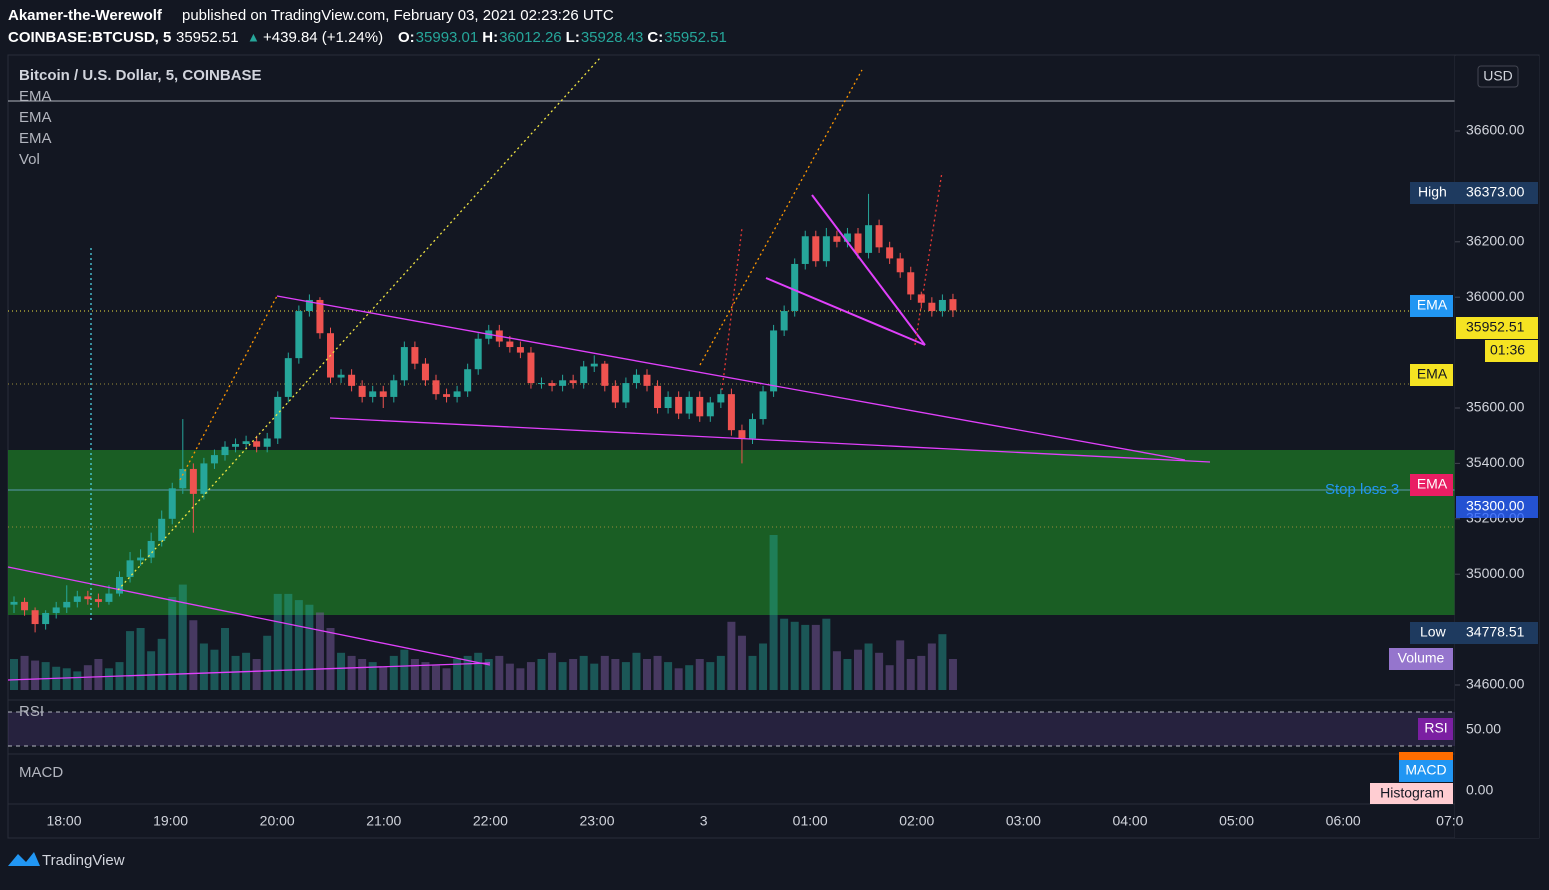  What do you see at coordinates (1507, 350) in the screenshot?
I see `badge-text: 01:36` at bounding box center [1507, 350].